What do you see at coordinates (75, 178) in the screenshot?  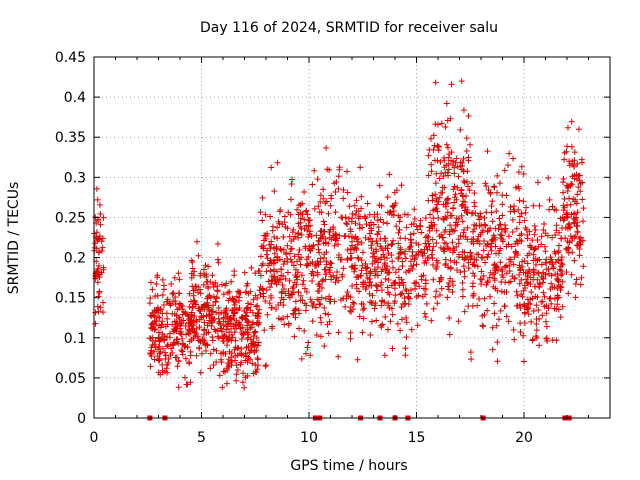 I see `y-tick-label: 0.3` at bounding box center [75, 178].